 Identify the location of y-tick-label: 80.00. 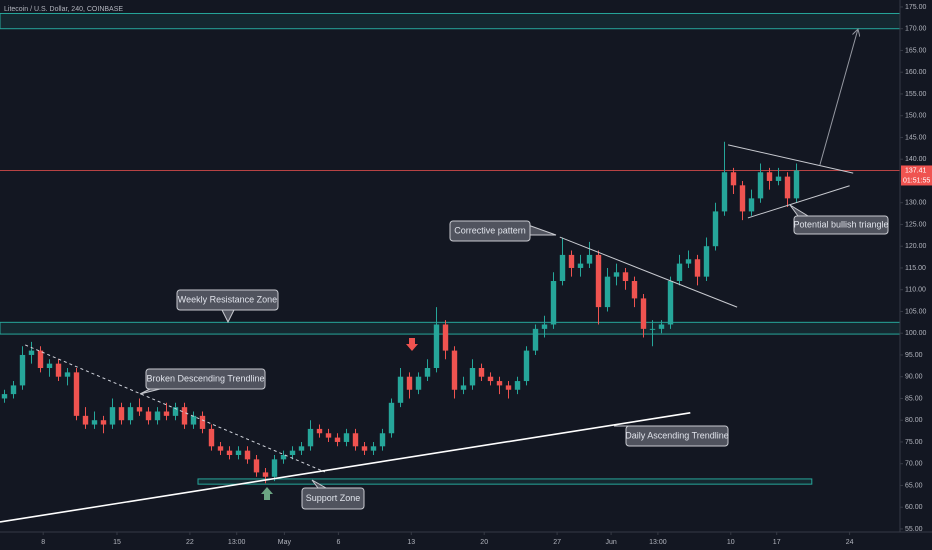
(914, 420).